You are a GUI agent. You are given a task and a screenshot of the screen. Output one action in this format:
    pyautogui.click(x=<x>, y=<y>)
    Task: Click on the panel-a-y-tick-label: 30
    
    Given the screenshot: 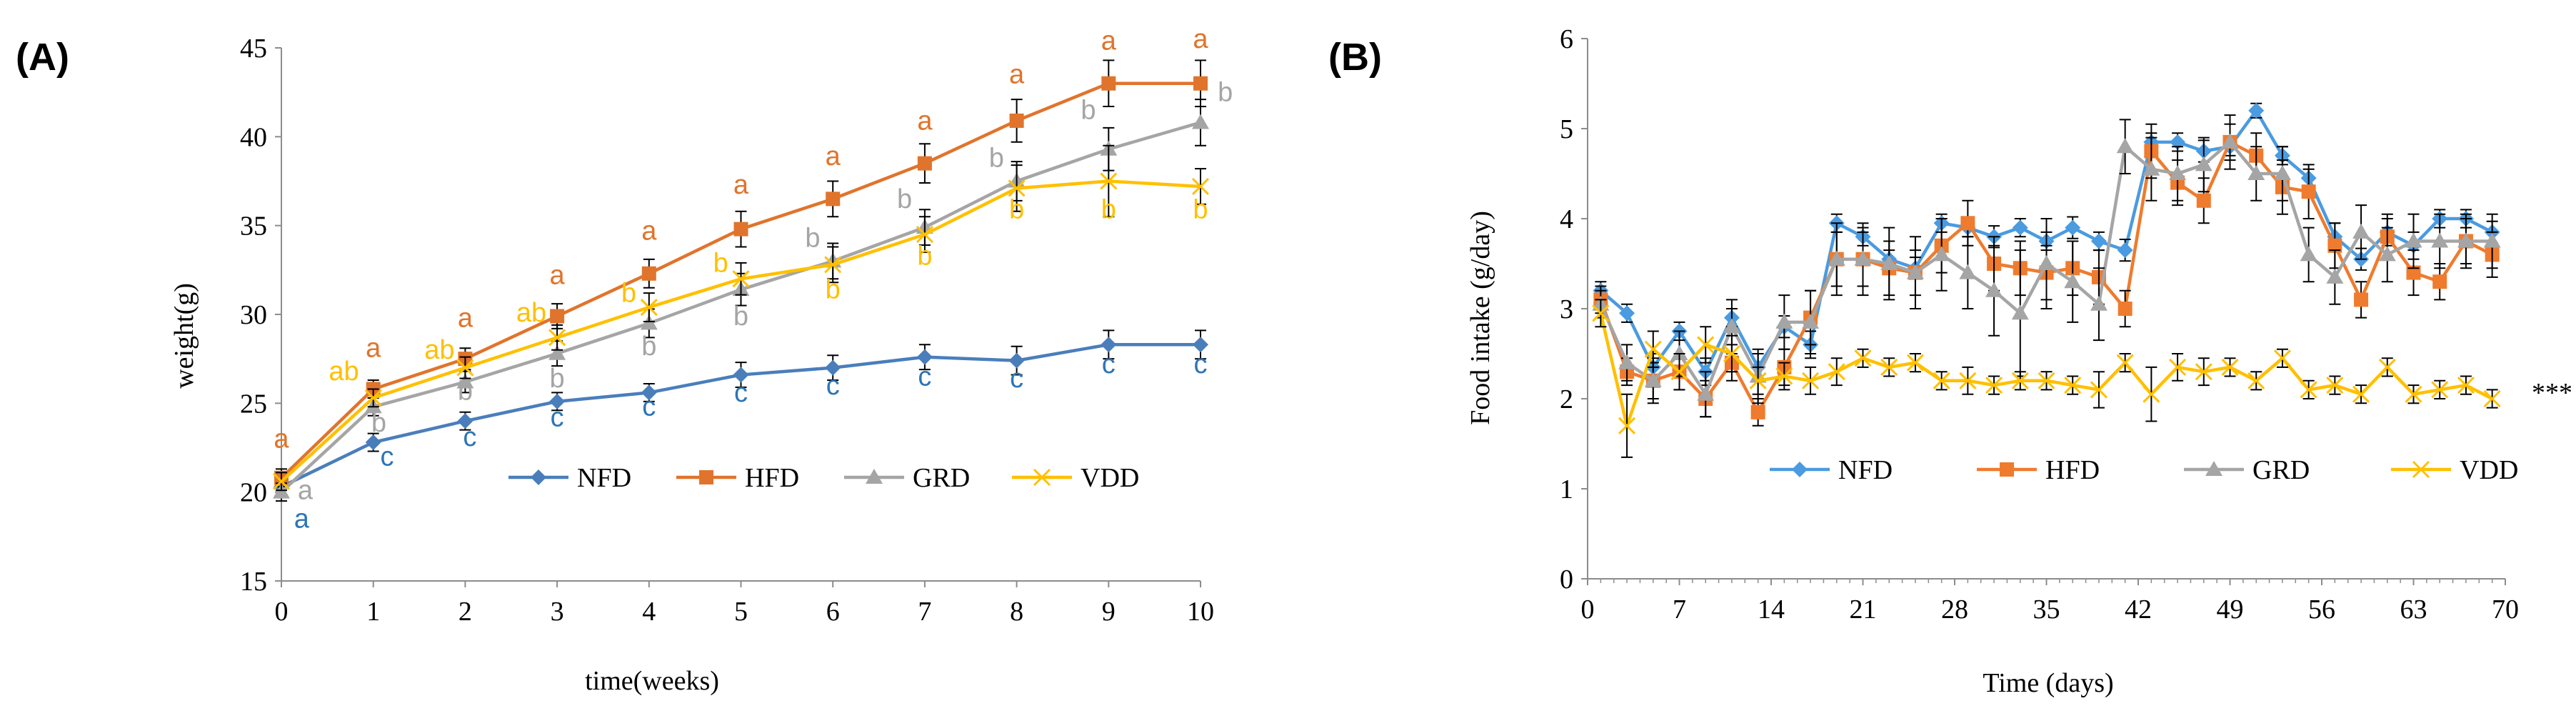 What is the action you would take?
    pyautogui.click(x=253, y=315)
    